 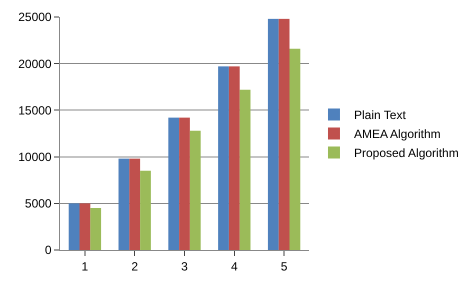 I want to click on legend-label: Plain Text, so click(x=380, y=115).